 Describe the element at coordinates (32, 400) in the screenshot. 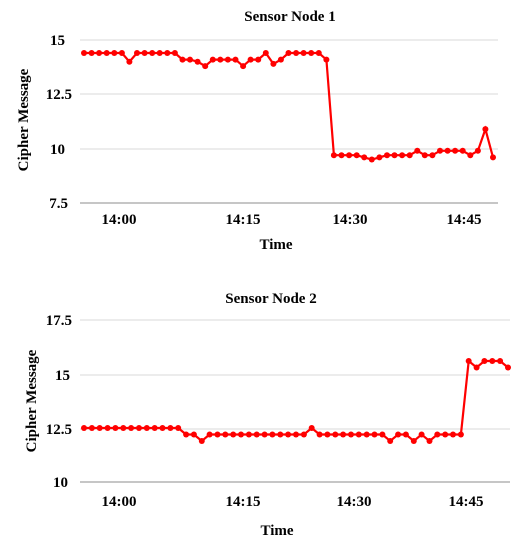

I see `y-axis-label: Cipher Message` at that location.